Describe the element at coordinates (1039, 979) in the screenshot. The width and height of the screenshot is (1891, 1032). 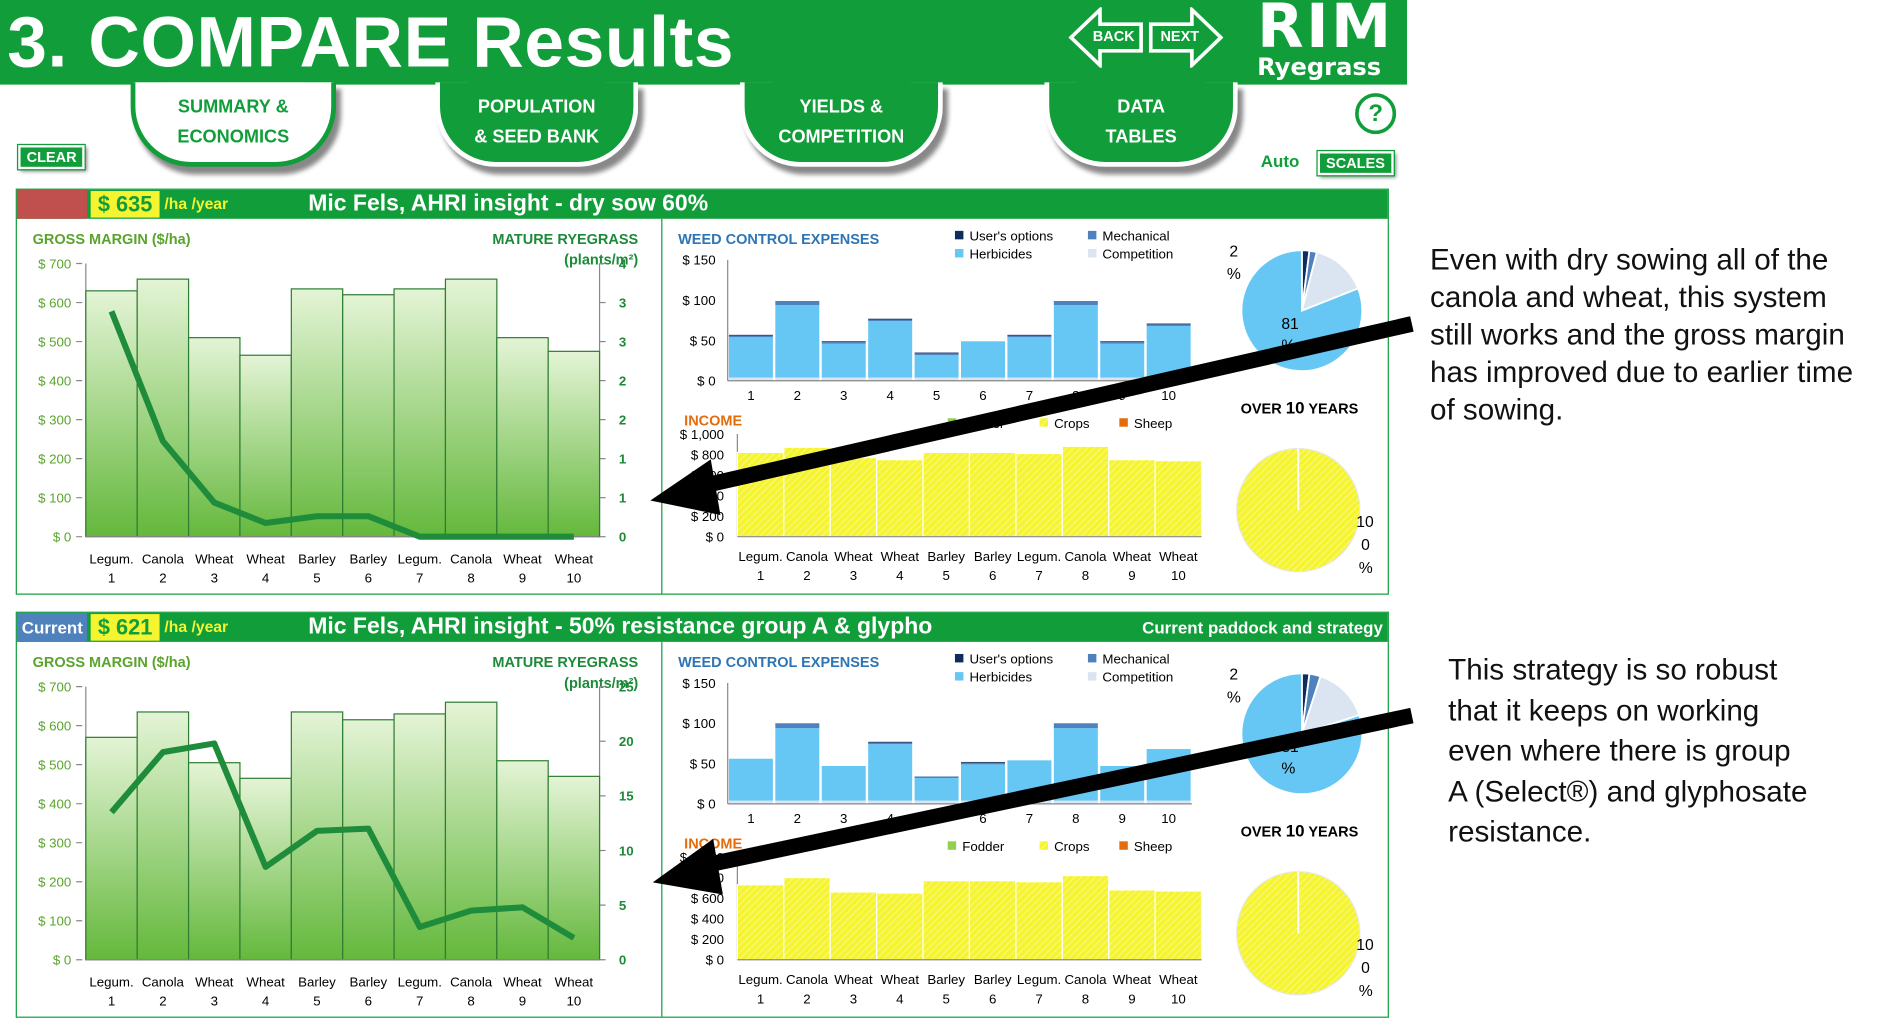
I see `income-x-label: Legum.` at that location.